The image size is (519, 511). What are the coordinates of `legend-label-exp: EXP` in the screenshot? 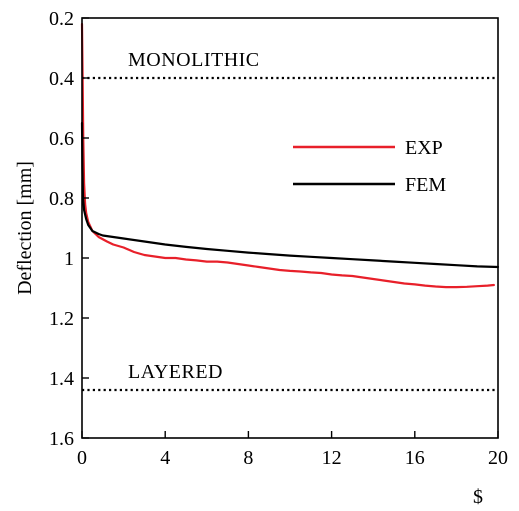 It's located at (424, 148).